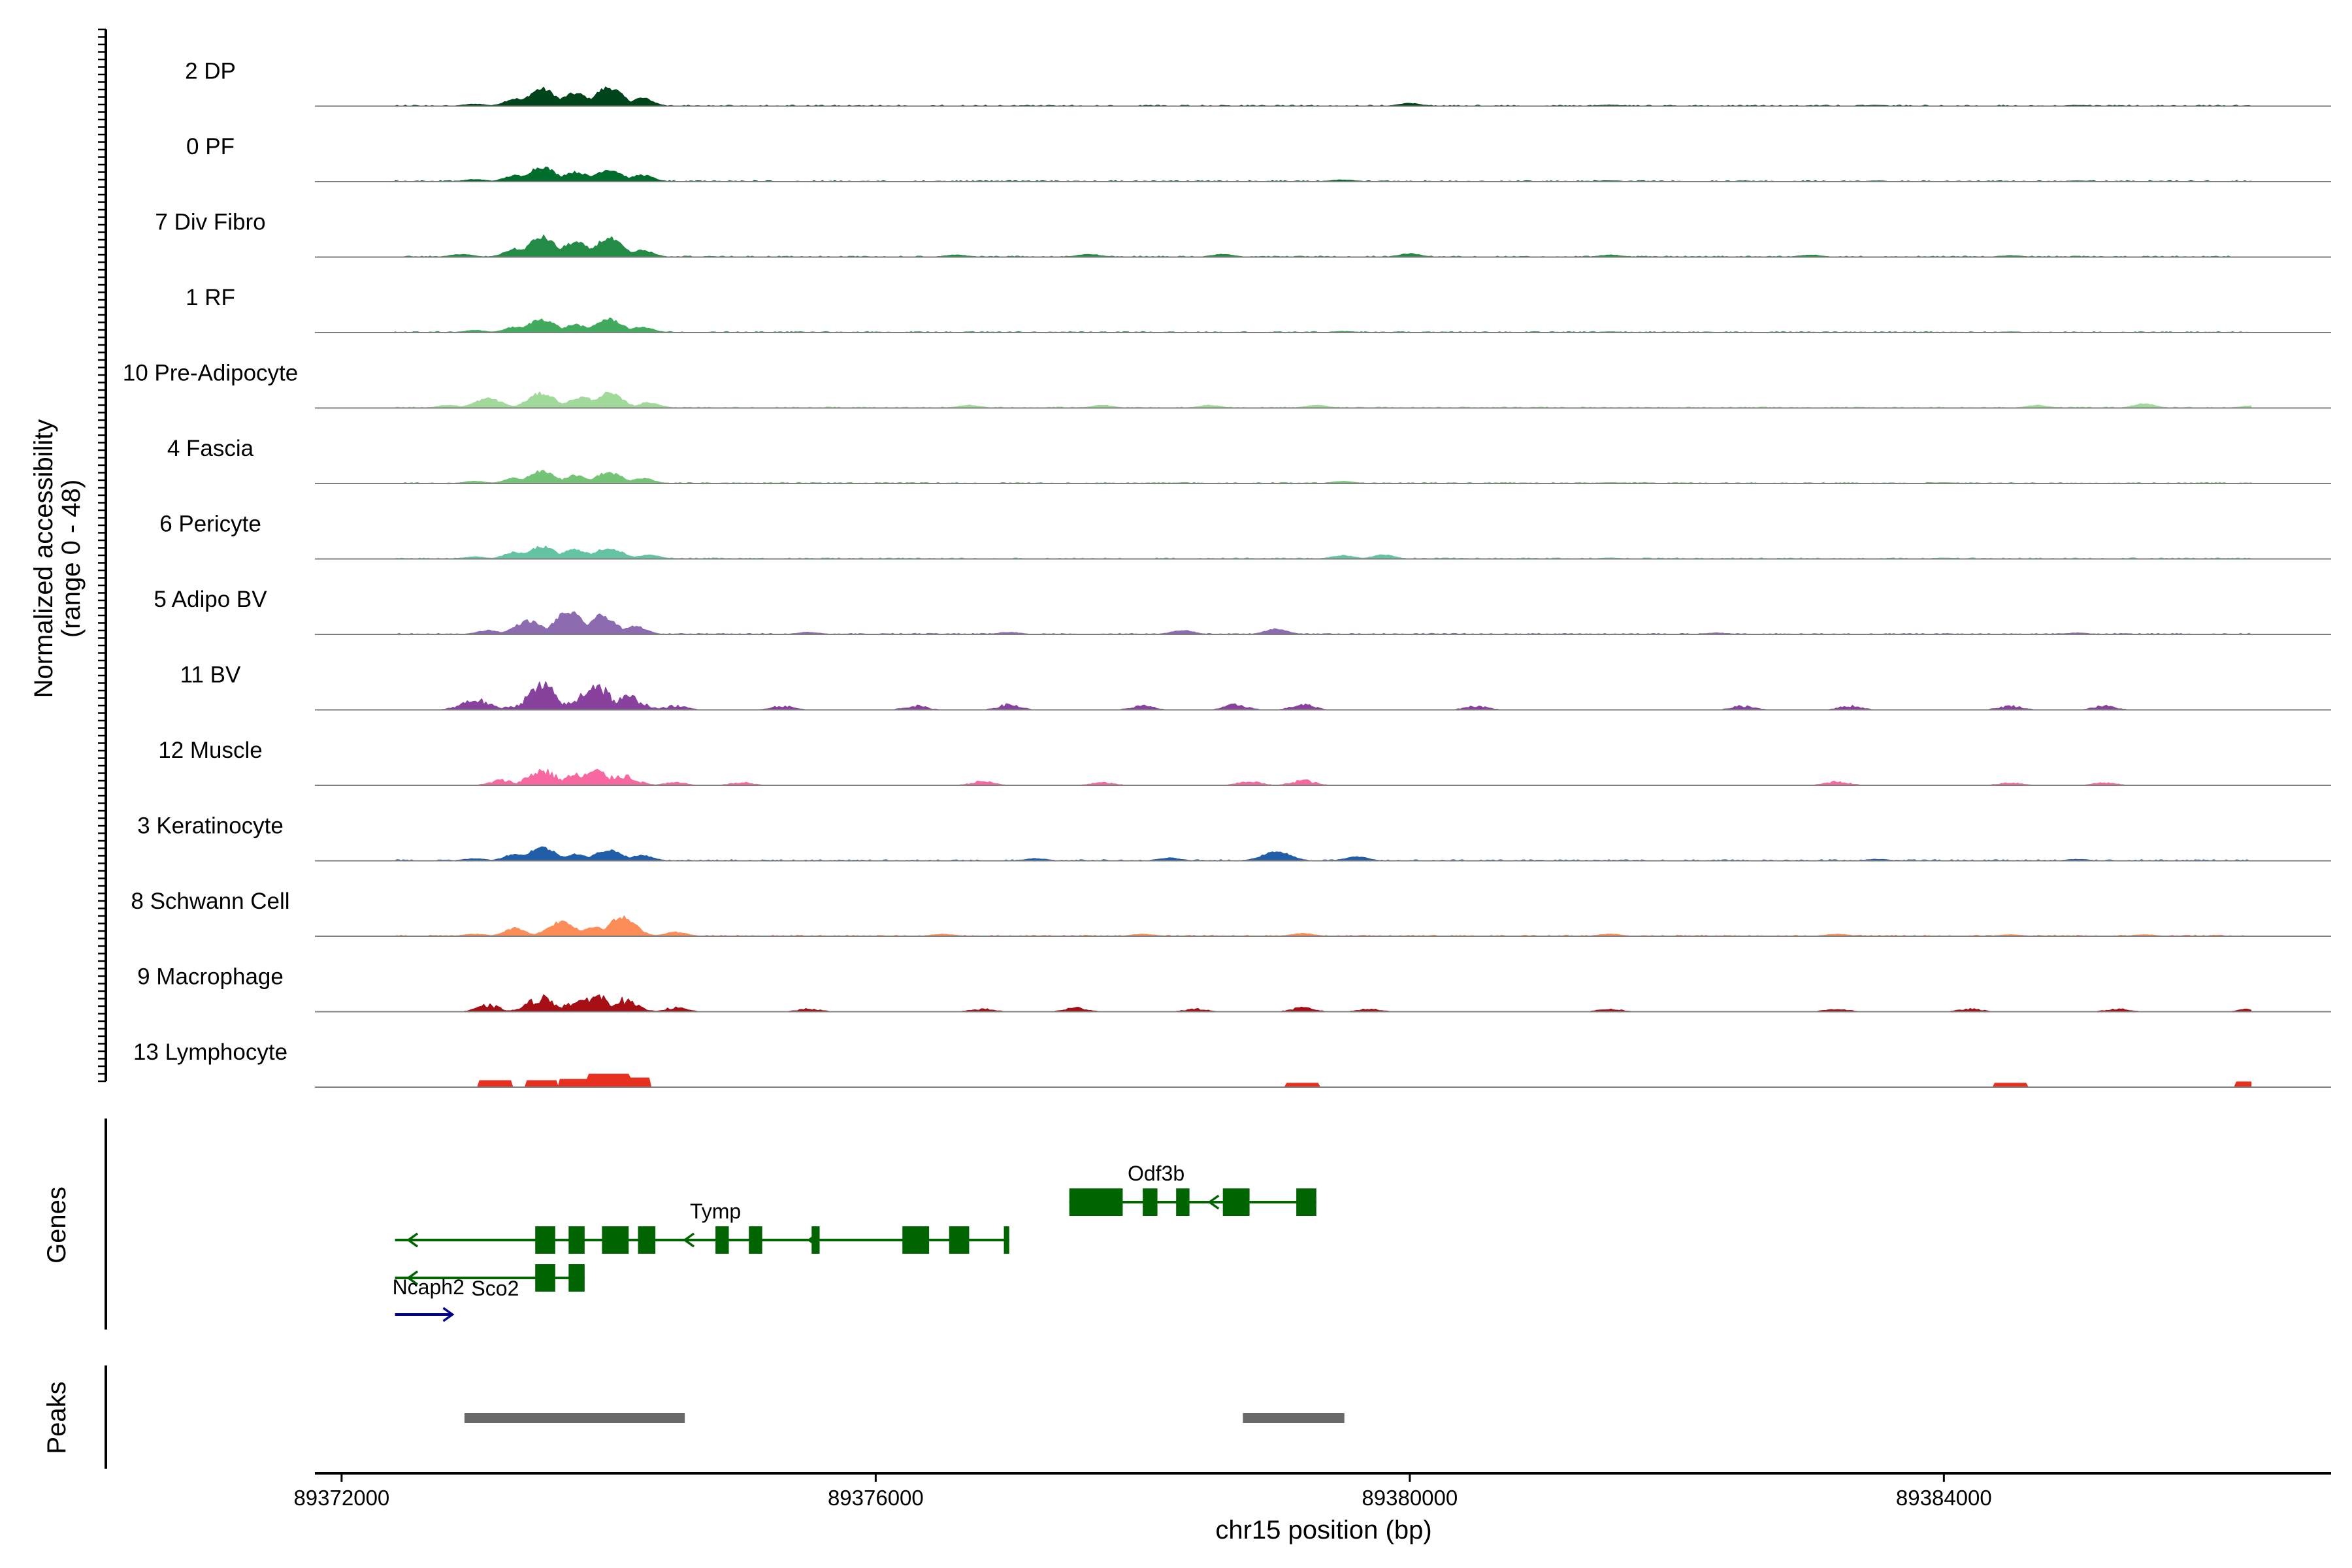 This screenshot has width=2352, height=1568. What do you see at coordinates (210, 524) in the screenshot?
I see `track-label: 6 Pericyte` at bounding box center [210, 524].